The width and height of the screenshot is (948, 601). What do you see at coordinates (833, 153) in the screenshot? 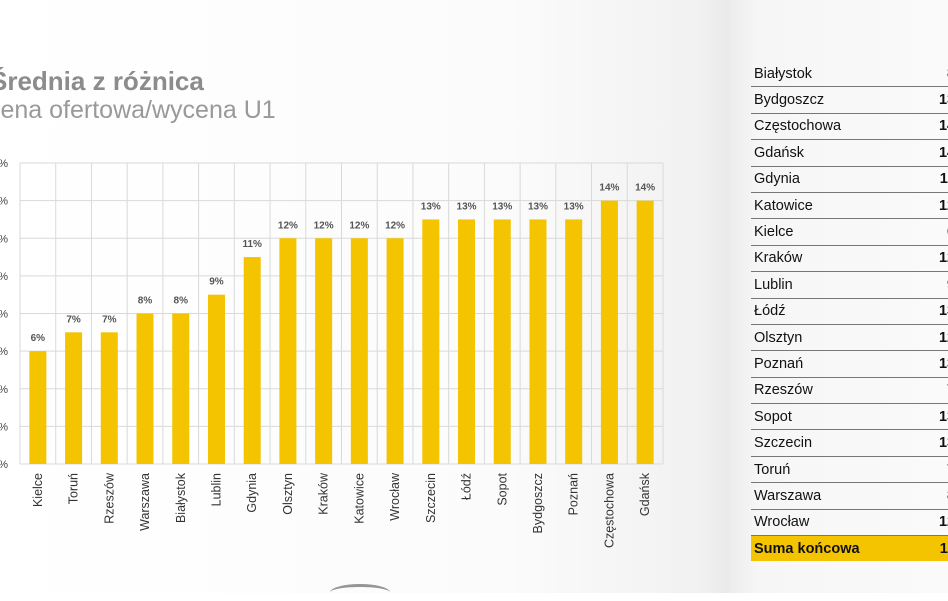
I see `table-city-cell: Gdańsk` at bounding box center [833, 153].